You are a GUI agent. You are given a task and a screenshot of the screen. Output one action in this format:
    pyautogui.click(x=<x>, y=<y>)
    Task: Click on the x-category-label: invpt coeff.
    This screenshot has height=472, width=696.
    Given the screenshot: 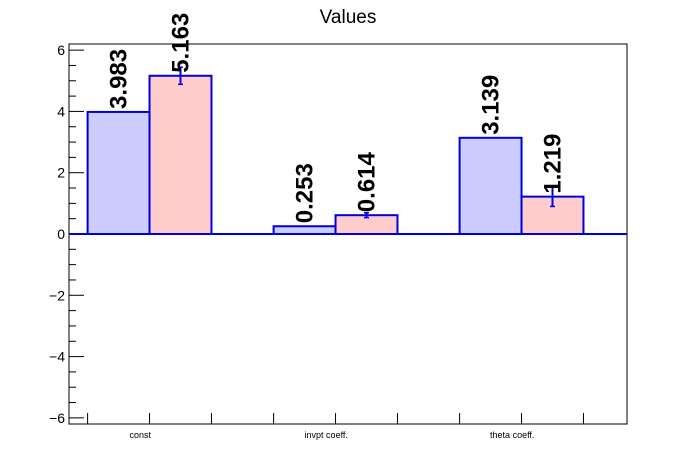 What is the action you would take?
    pyautogui.click(x=326, y=435)
    